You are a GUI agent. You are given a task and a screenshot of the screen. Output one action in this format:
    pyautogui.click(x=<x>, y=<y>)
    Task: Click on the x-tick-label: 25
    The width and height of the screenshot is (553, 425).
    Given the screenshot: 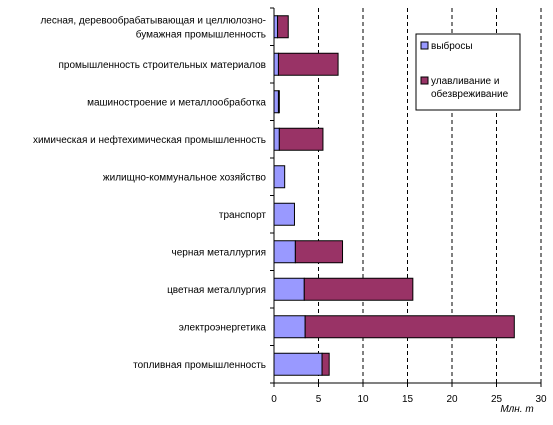 What is the action you would take?
    pyautogui.click(x=497, y=399)
    